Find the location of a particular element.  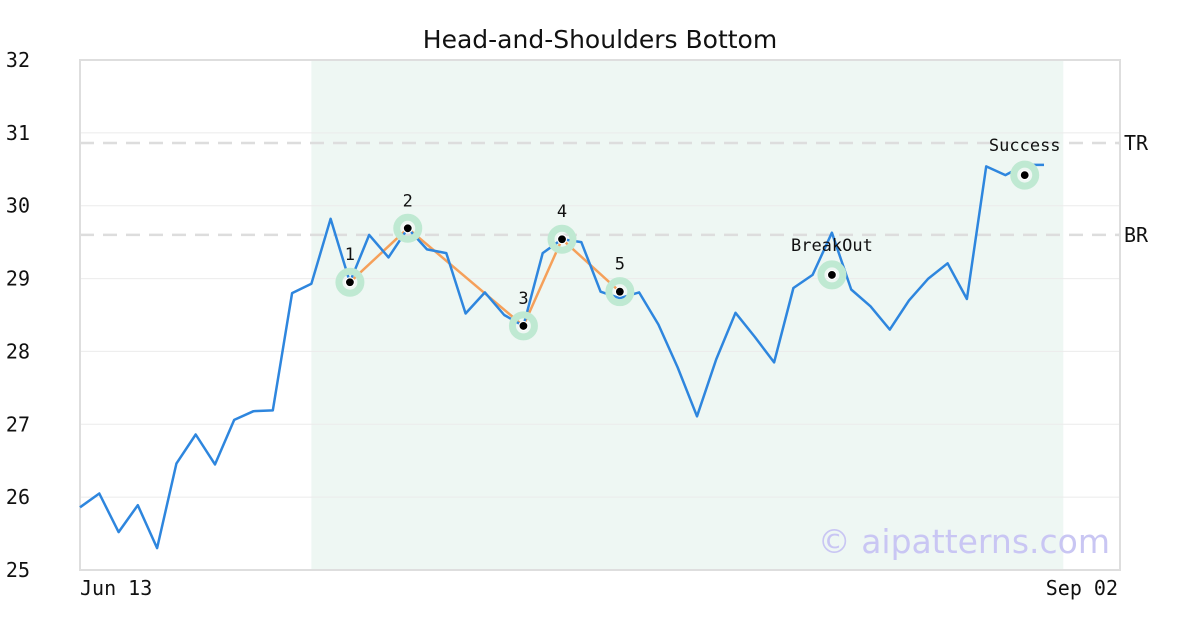

level-label: TR is located at coordinates (1136, 143).